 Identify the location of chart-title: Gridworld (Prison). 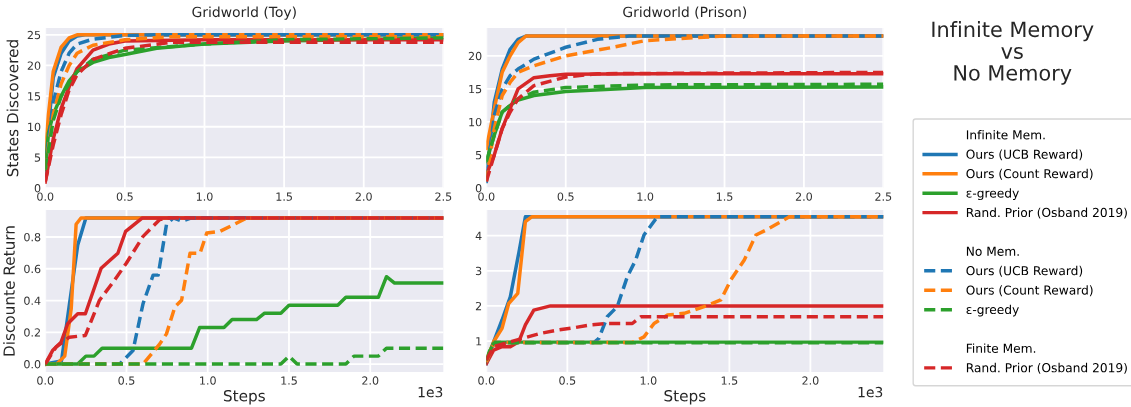
(685, 12).